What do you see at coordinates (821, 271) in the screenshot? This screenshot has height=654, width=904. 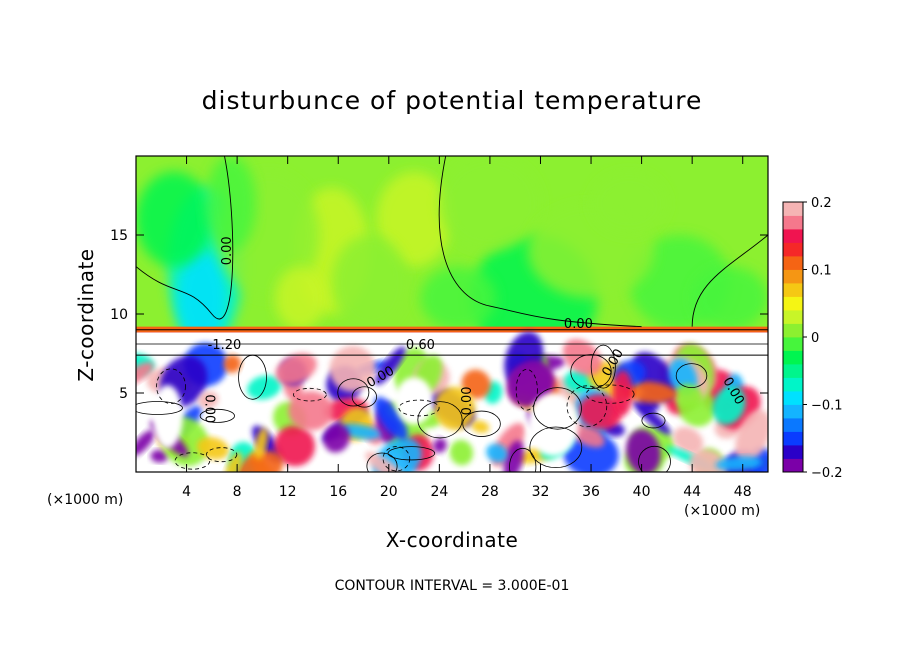 I see `colorbar-tick-label: 0.1` at bounding box center [821, 271].